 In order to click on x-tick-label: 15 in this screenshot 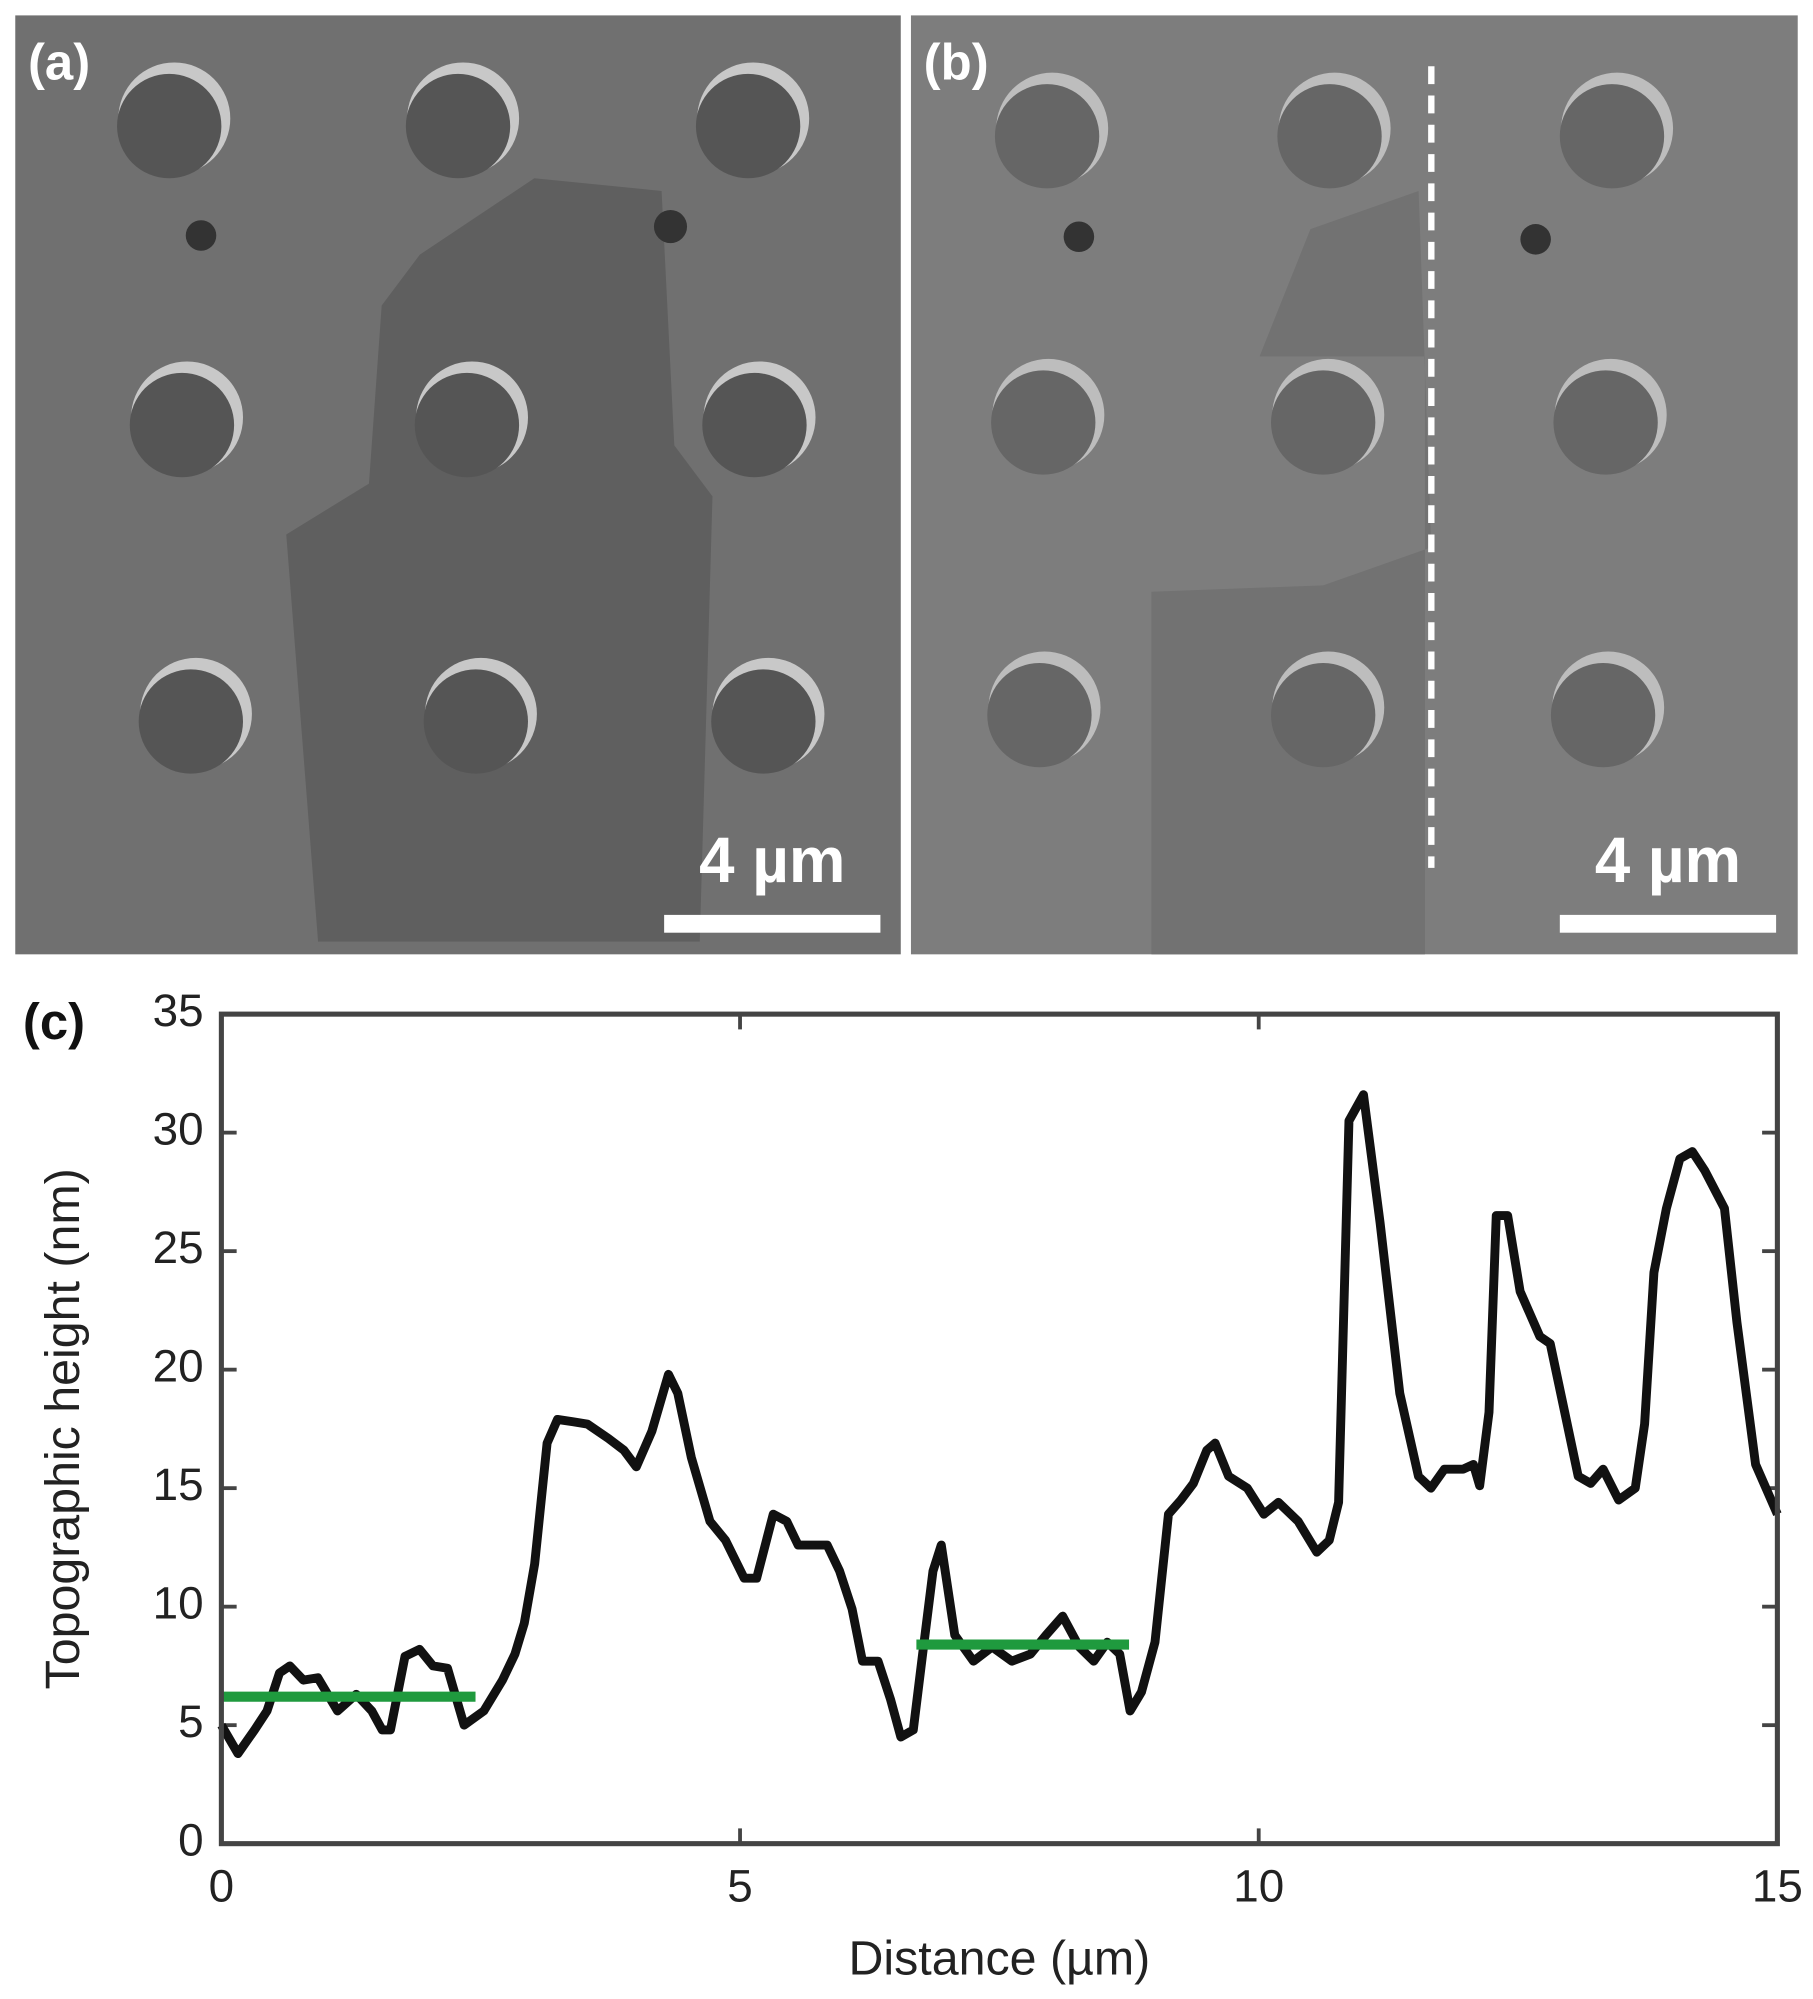, I will do `click(1777, 1886)`.